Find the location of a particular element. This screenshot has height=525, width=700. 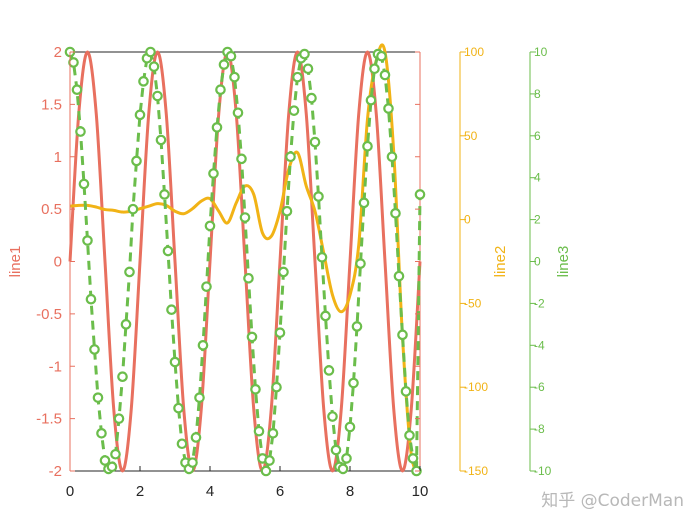

y-tick-label-y3: -8 is located at coordinates (539, 429).